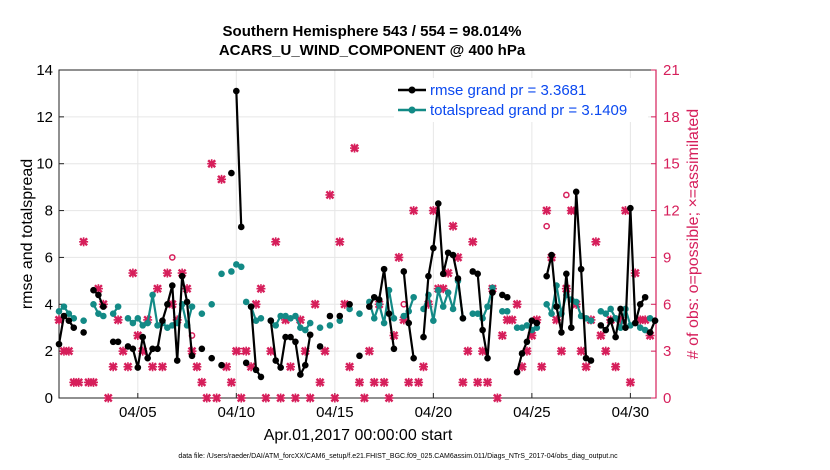 The image size is (830, 470). What do you see at coordinates (44, 164) in the screenshot?
I see `y-tick-label: 10` at bounding box center [44, 164].